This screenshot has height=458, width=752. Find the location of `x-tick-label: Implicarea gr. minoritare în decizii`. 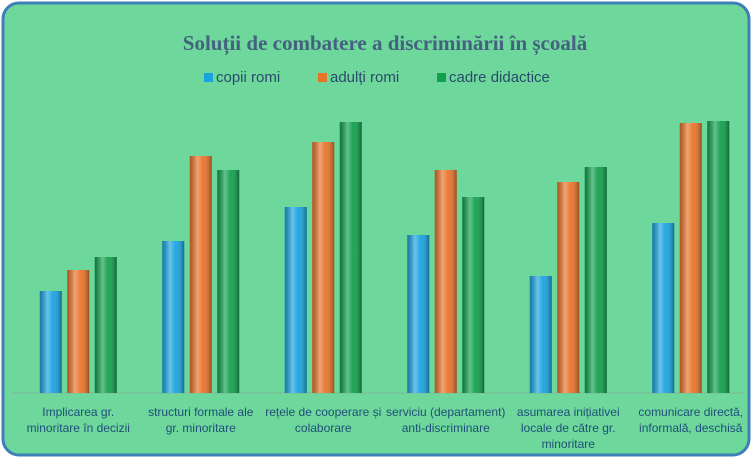

x-tick-label: Implicarea gr. minoritare în decizii is located at coordinates (78, 420).